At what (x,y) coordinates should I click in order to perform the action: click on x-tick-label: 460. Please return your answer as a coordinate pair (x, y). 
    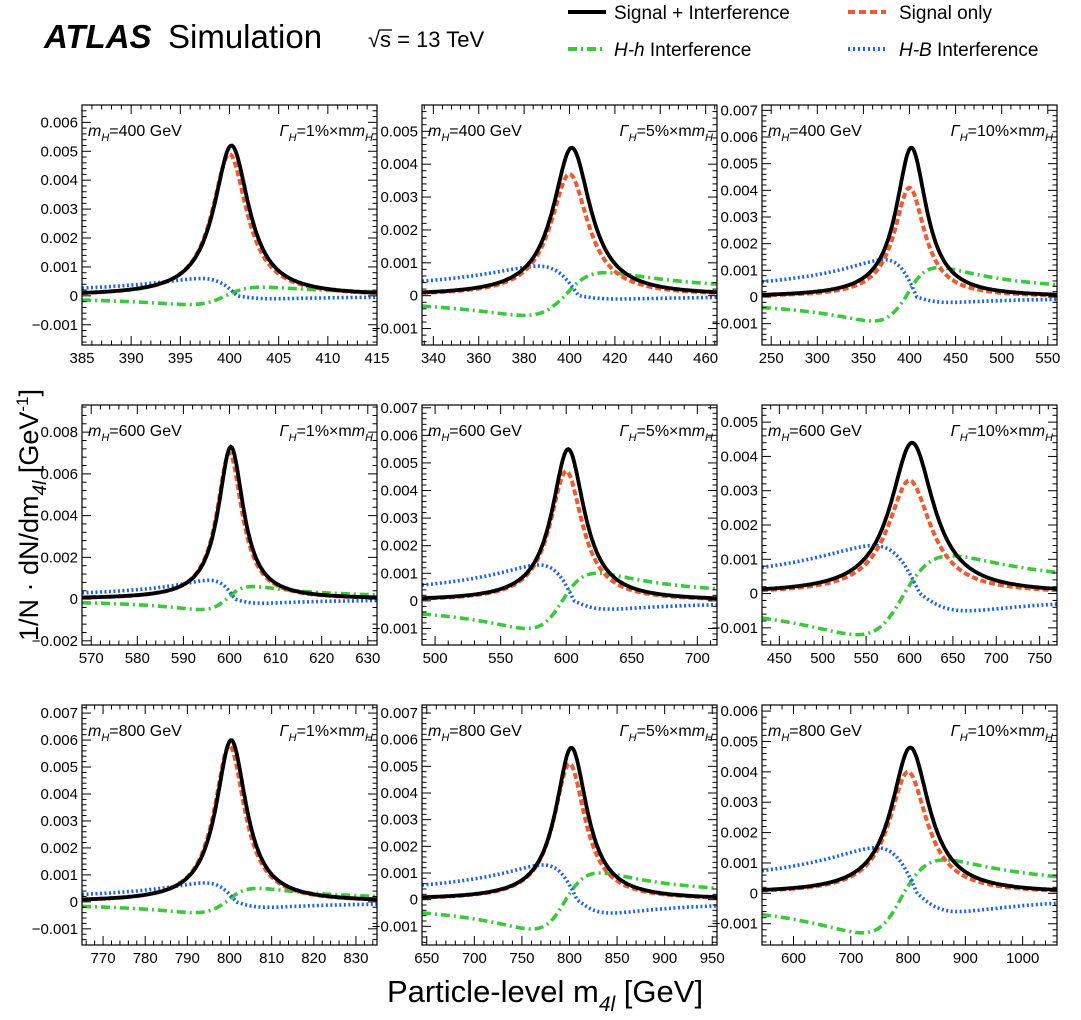
    Looking at the image, I should click on (705, 358).